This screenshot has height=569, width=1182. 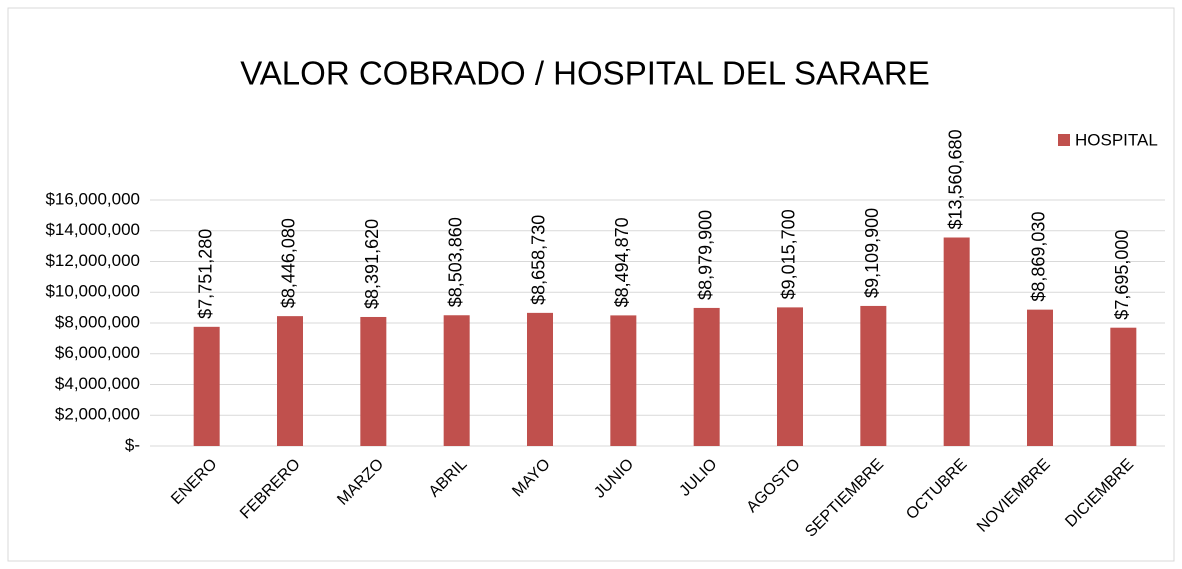 I want to click on value-label: $8,503,860, so click(x=455, y=262).